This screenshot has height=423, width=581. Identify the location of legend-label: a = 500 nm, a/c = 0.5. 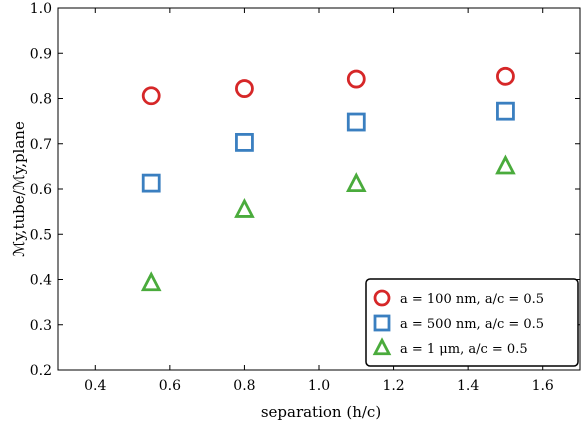
(472, 324).